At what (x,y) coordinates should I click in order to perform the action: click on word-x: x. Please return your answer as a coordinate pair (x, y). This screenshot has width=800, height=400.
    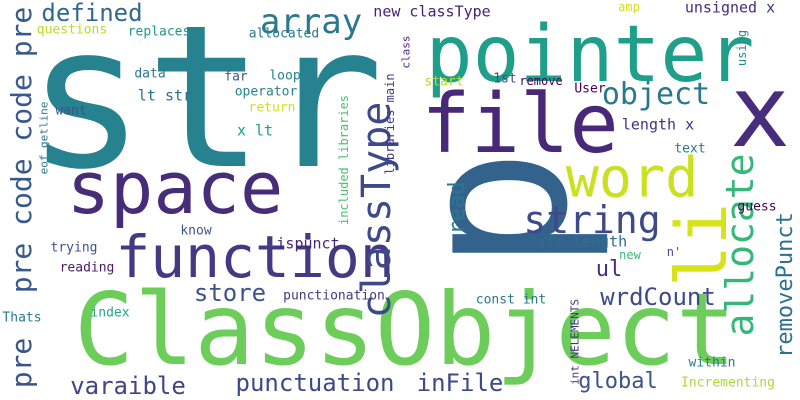
    Looking at the image, I should click on (760, 111).